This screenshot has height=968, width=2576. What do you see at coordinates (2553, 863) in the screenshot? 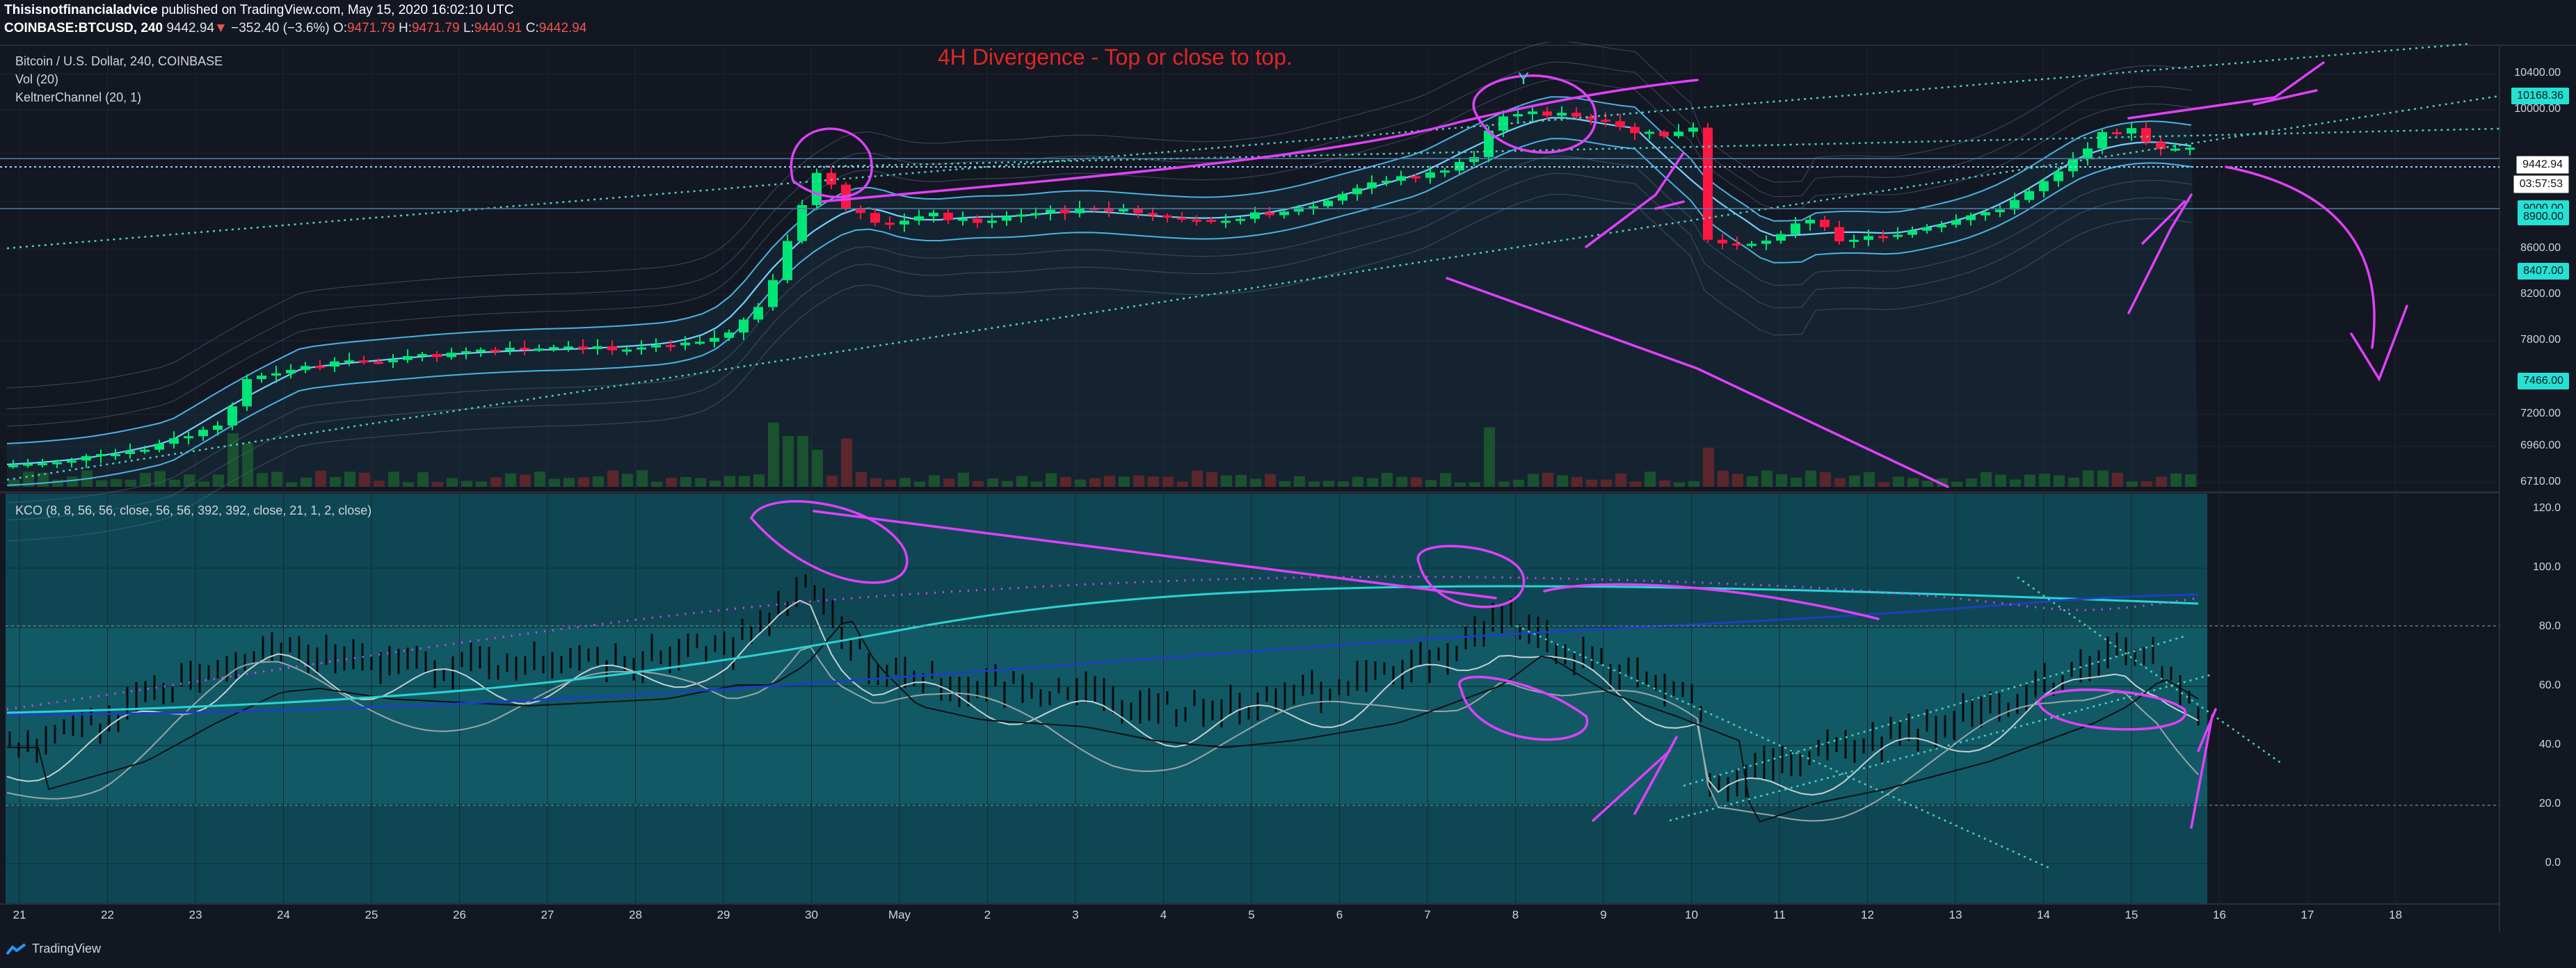
I see `kco-tick: 0.0` at bounding box center [2553, 863].